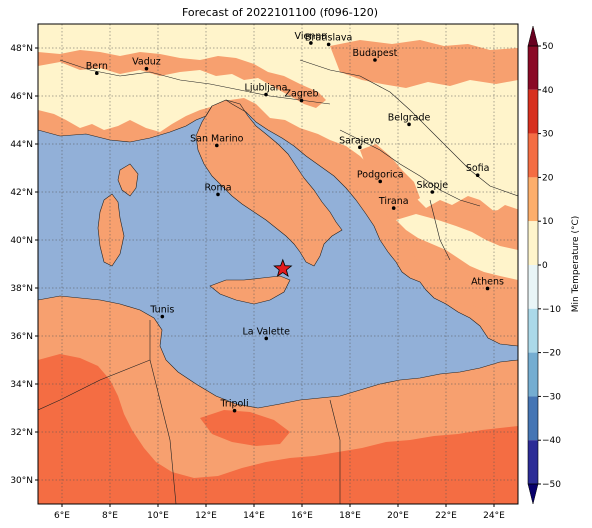  Describe the element at coordinates (424, 64) in the screenshot. I see `warm-patch-hungary` at that location.